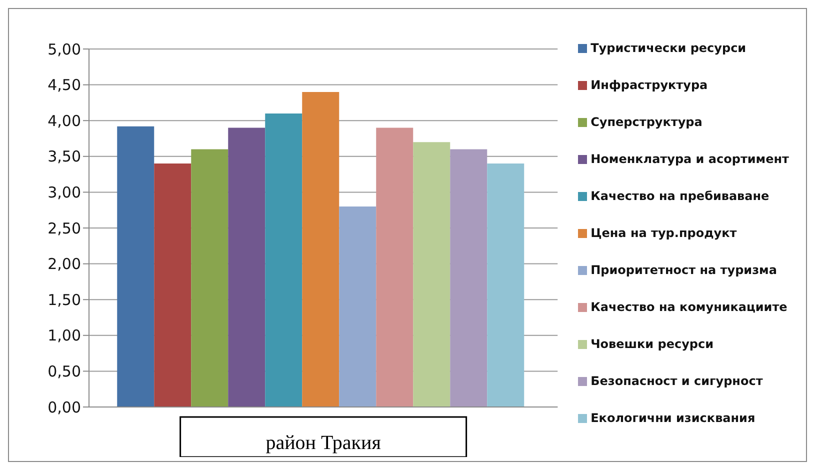  I want to click on legend-label: Цена на тур.продукт, so click(663, 233).